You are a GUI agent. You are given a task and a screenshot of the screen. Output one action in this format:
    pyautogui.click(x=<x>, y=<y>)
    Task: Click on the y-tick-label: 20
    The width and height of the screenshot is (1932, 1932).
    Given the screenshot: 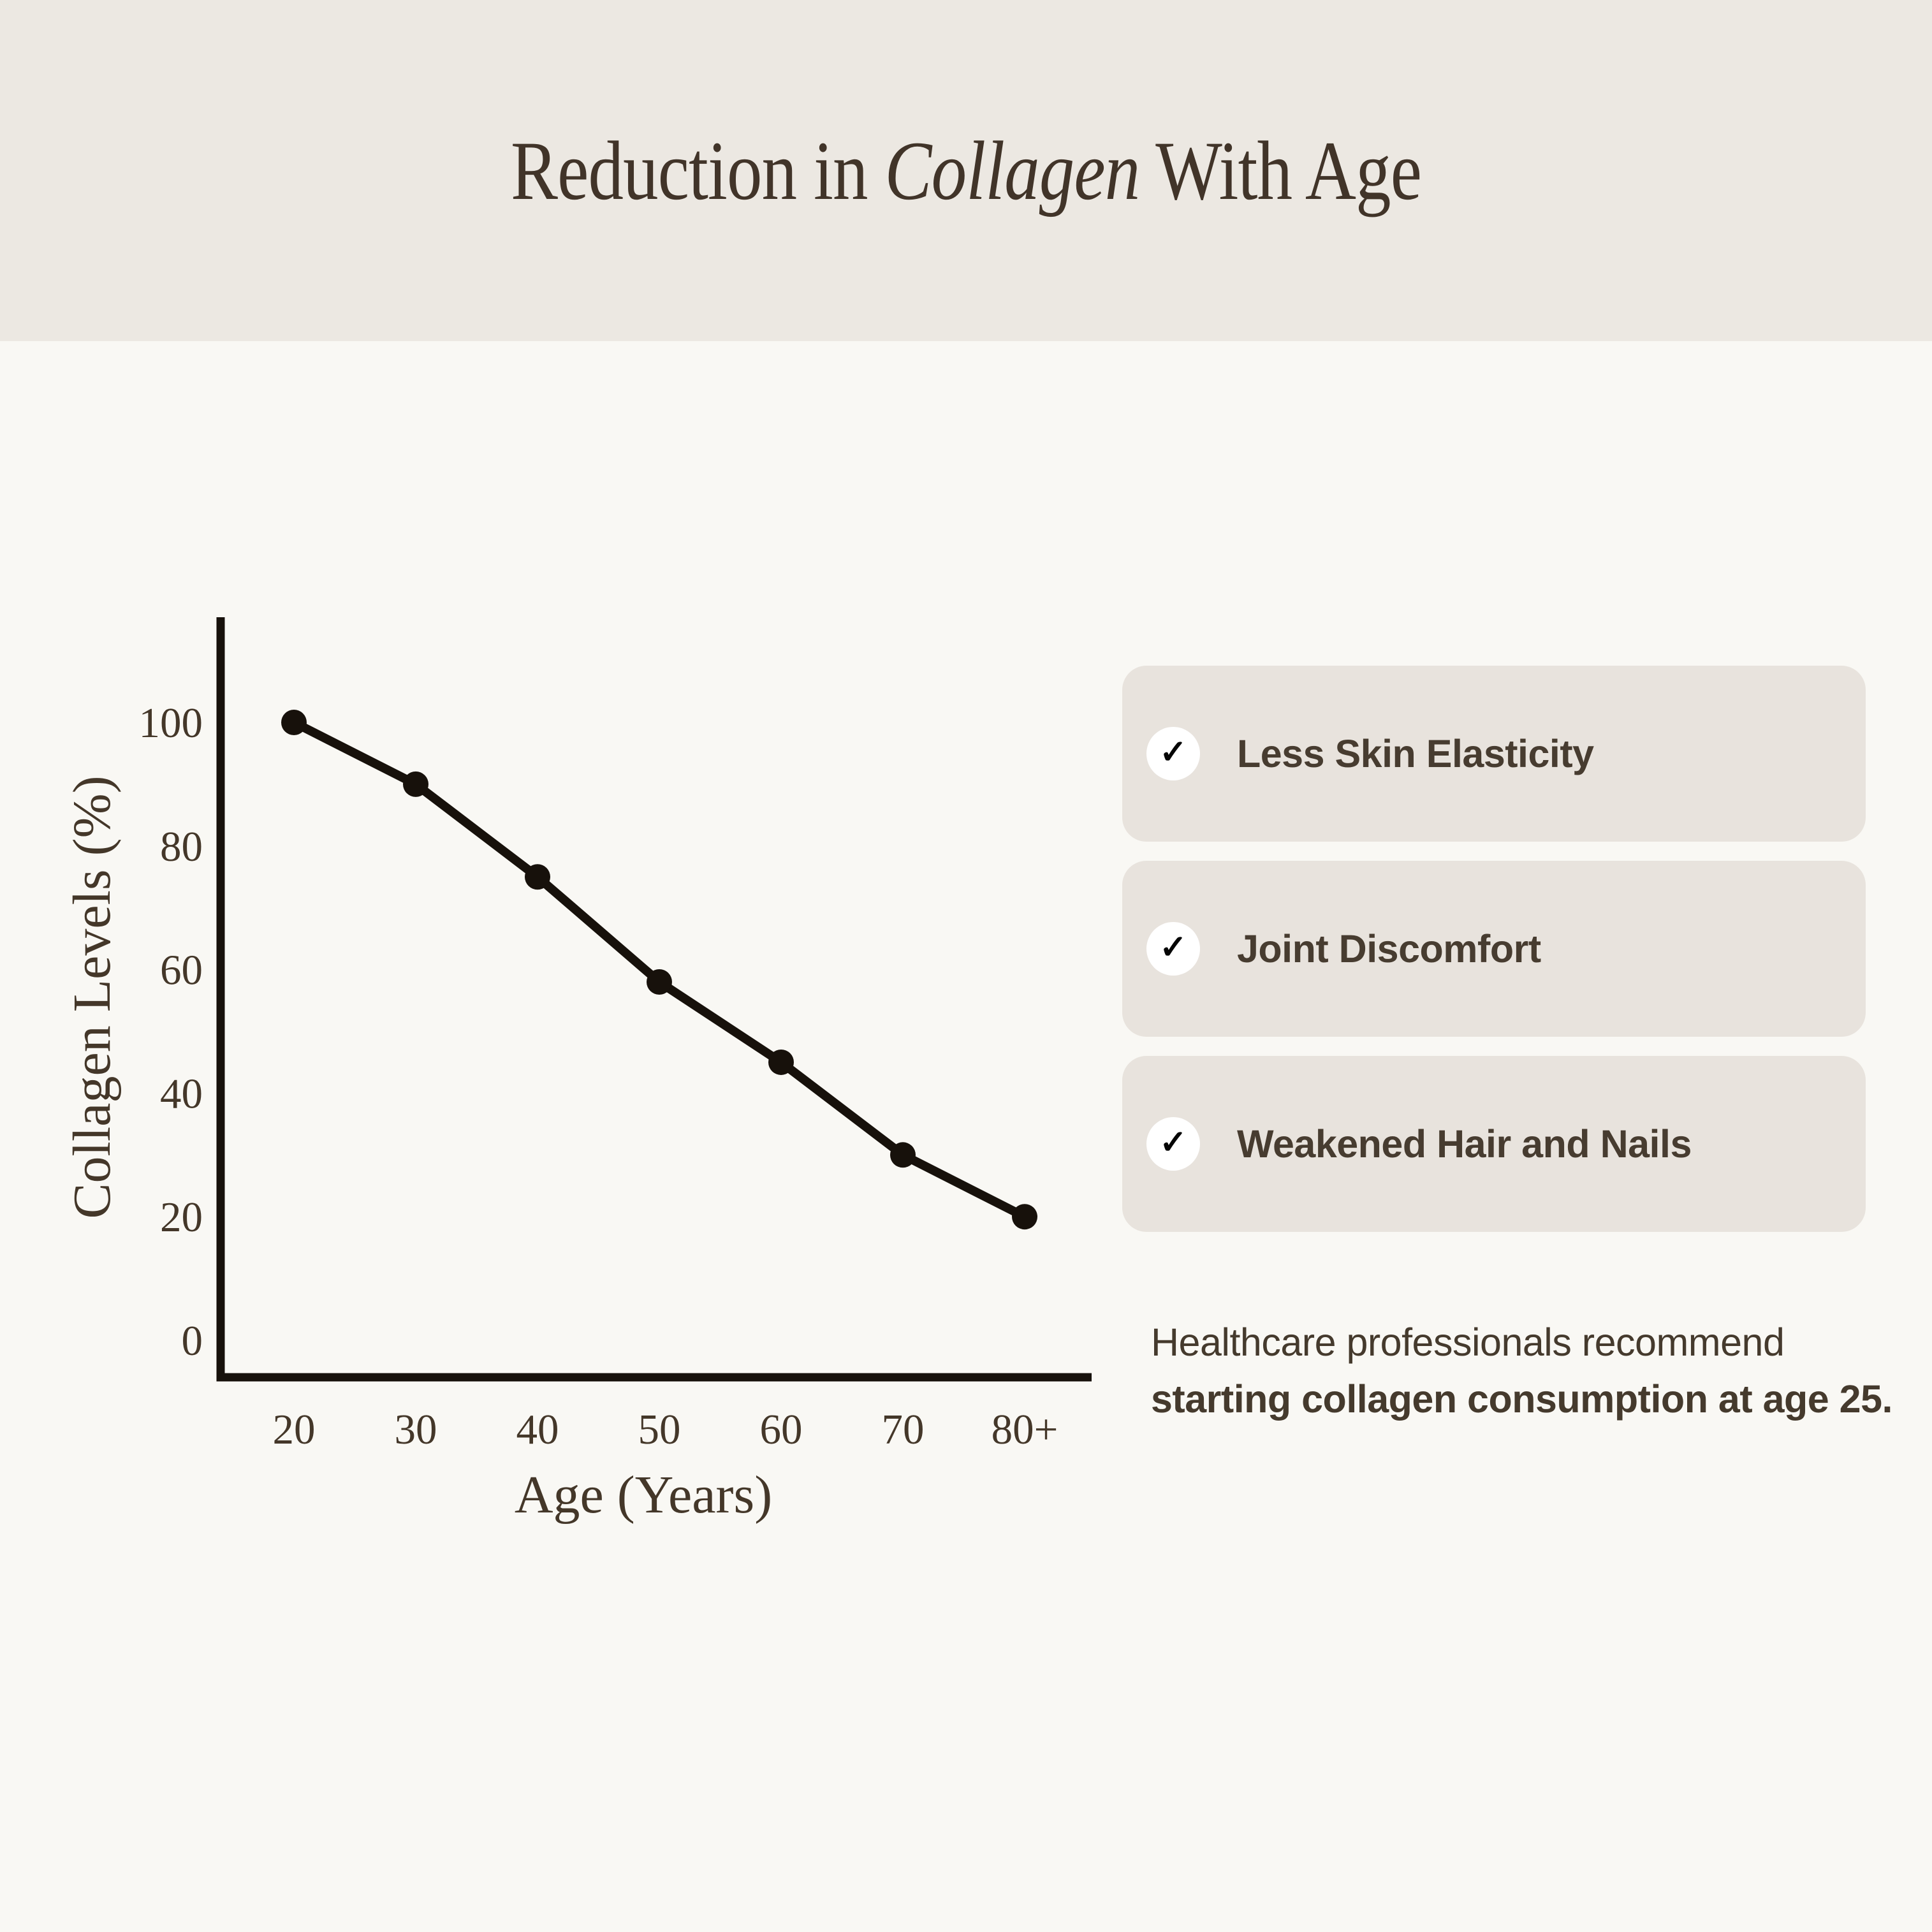 What is the action you would take?
    pyautogui.click(x=182, y=1217)
    